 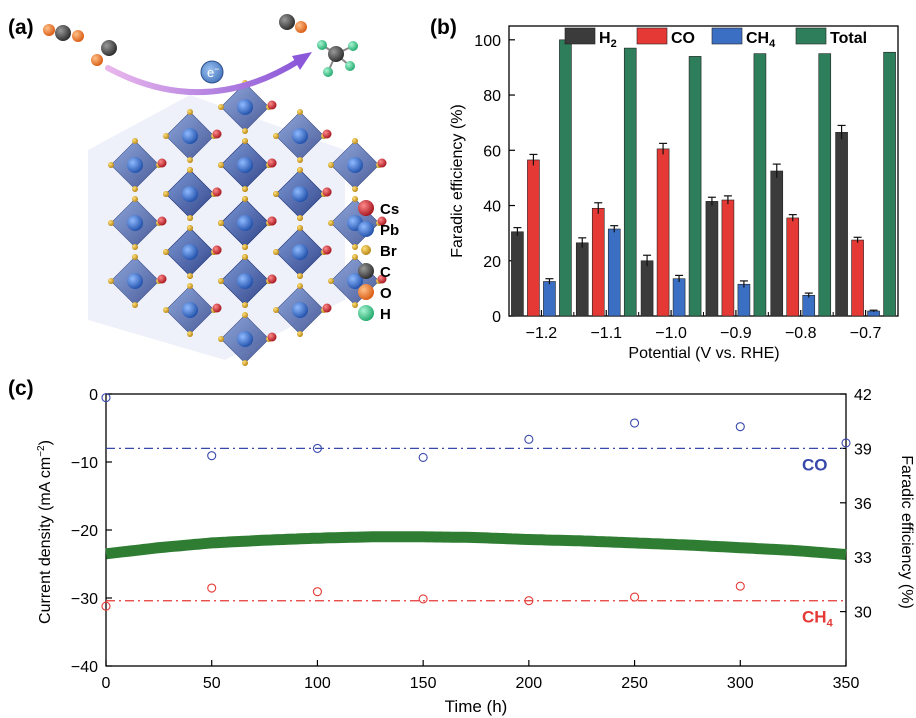 What do you see at coordinates (811, 36) in the screenshot?
I see `legend-swatch-total` at bounding box center [811, 36].